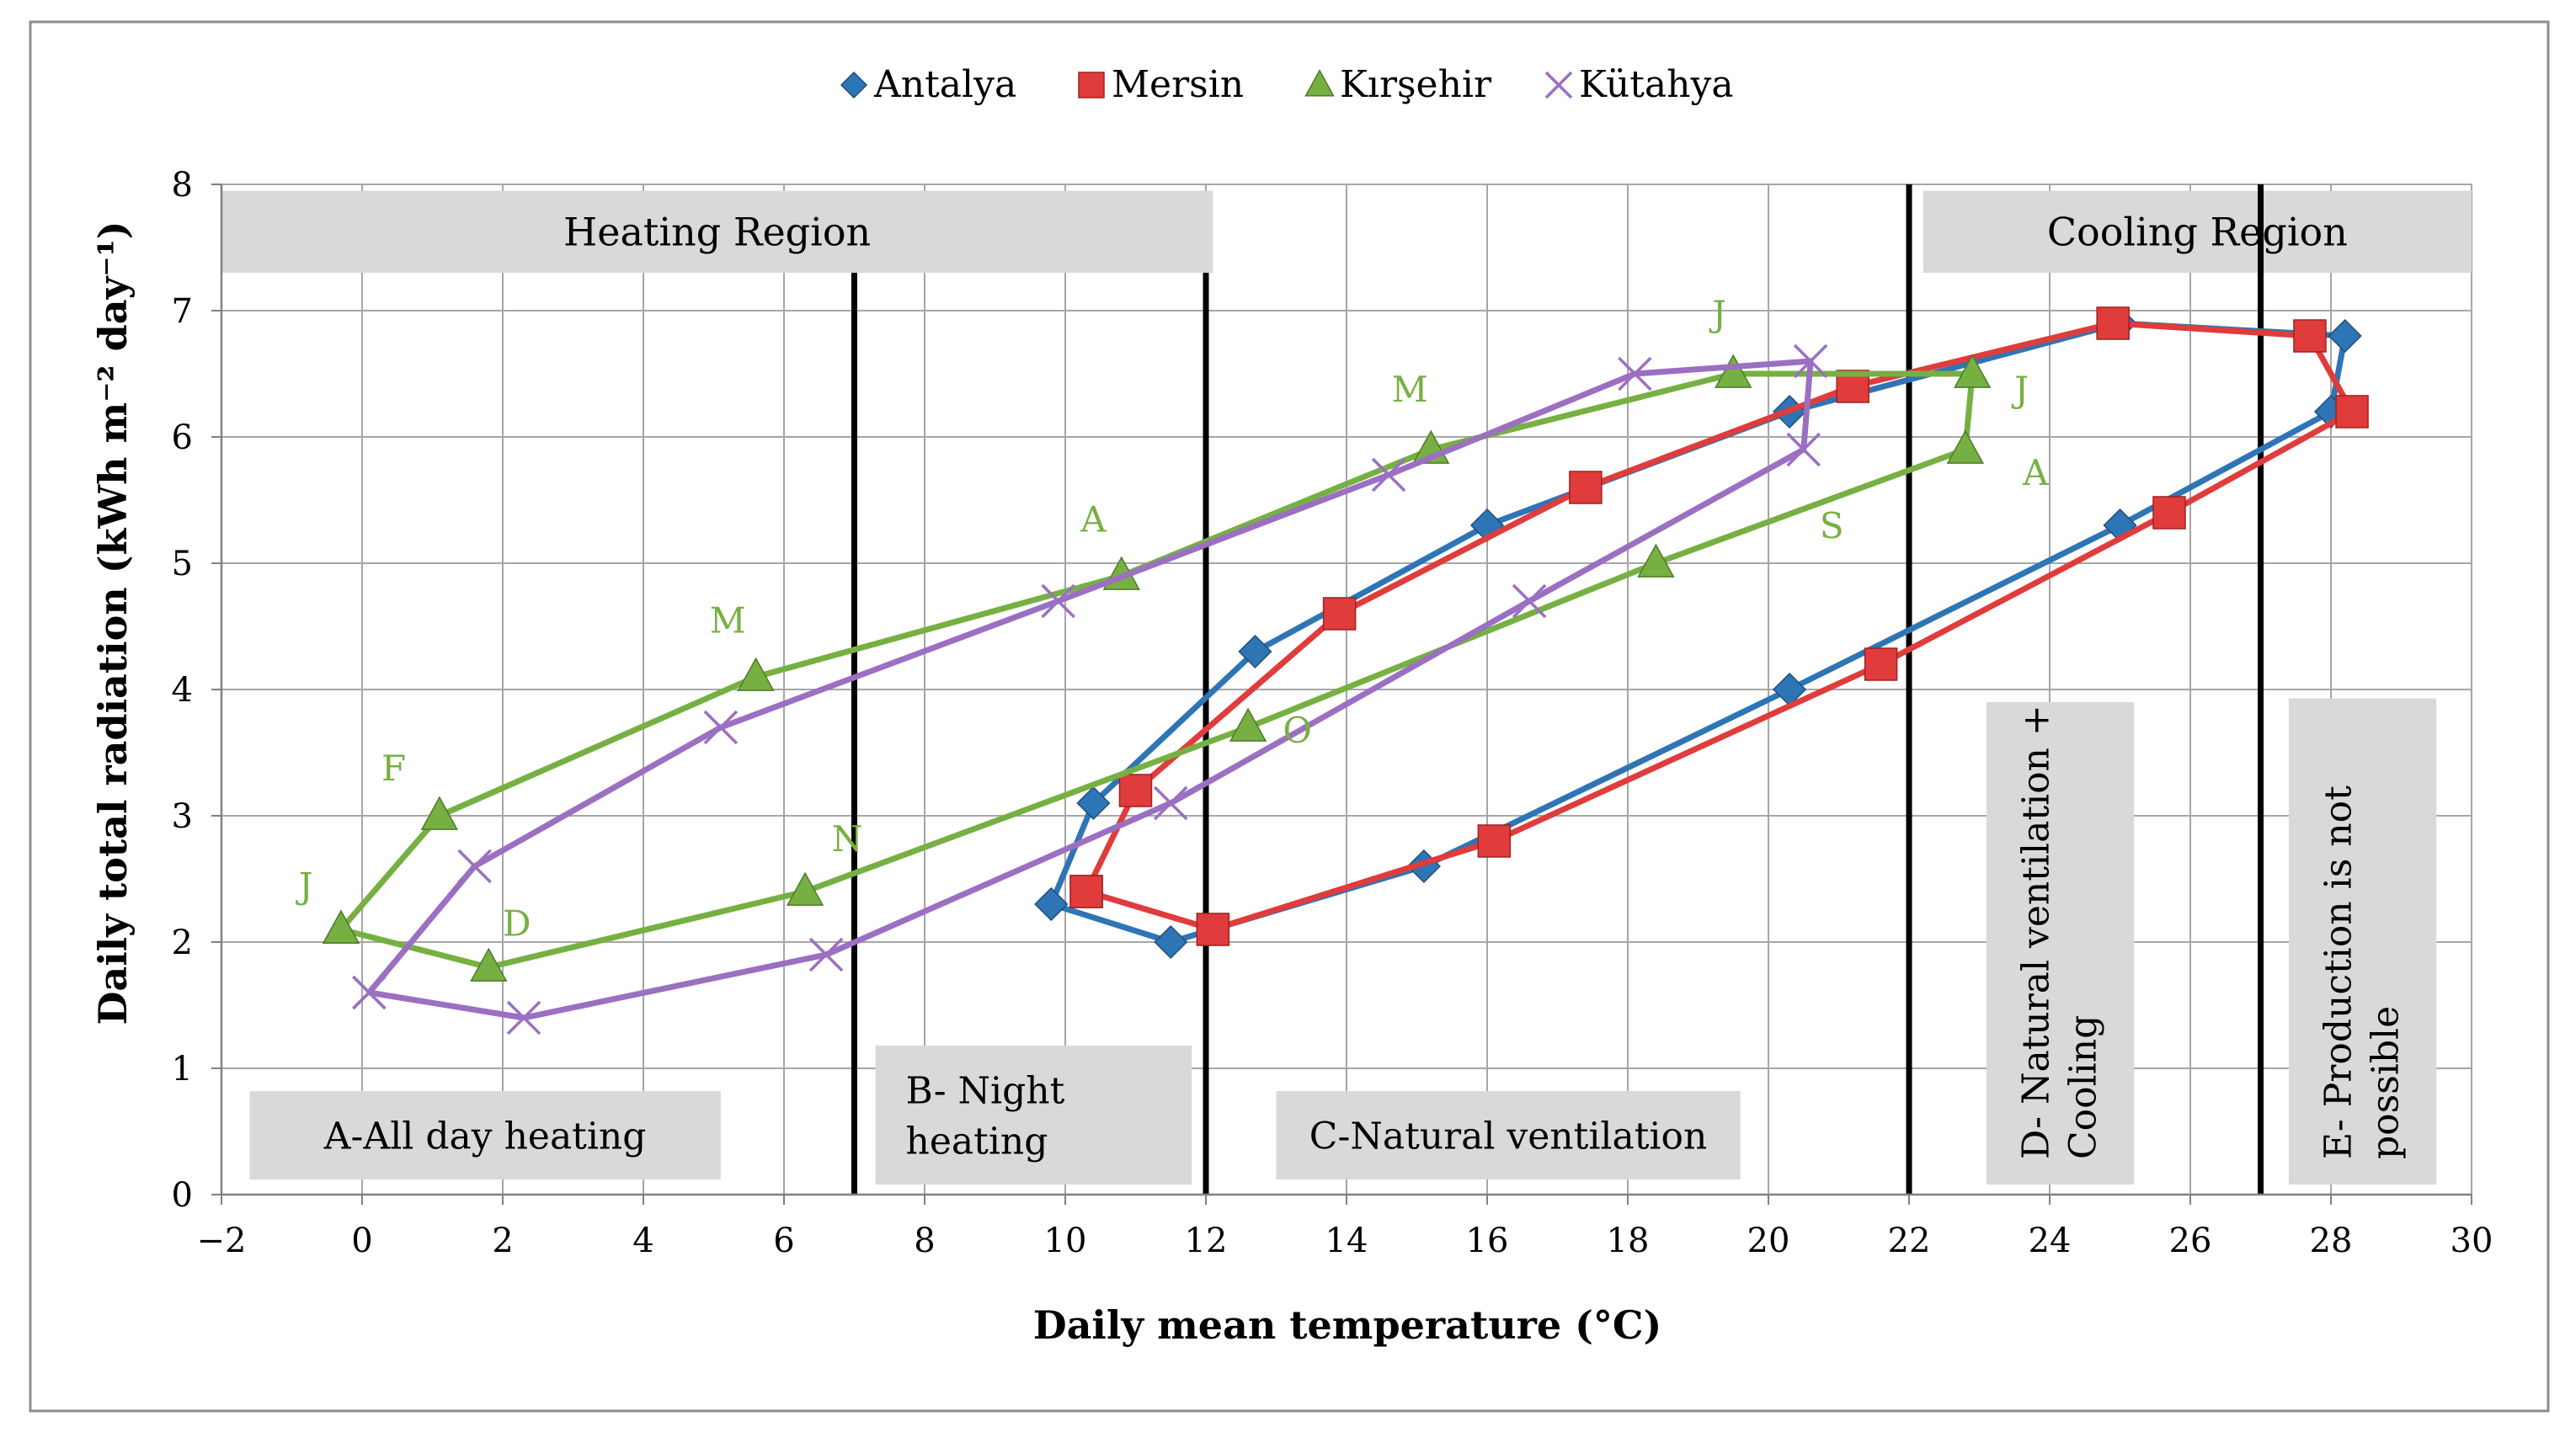 Image resolution: width=2576 pixels, height=1448 pixels. I want to click on month-label: D, so click(517, 924).